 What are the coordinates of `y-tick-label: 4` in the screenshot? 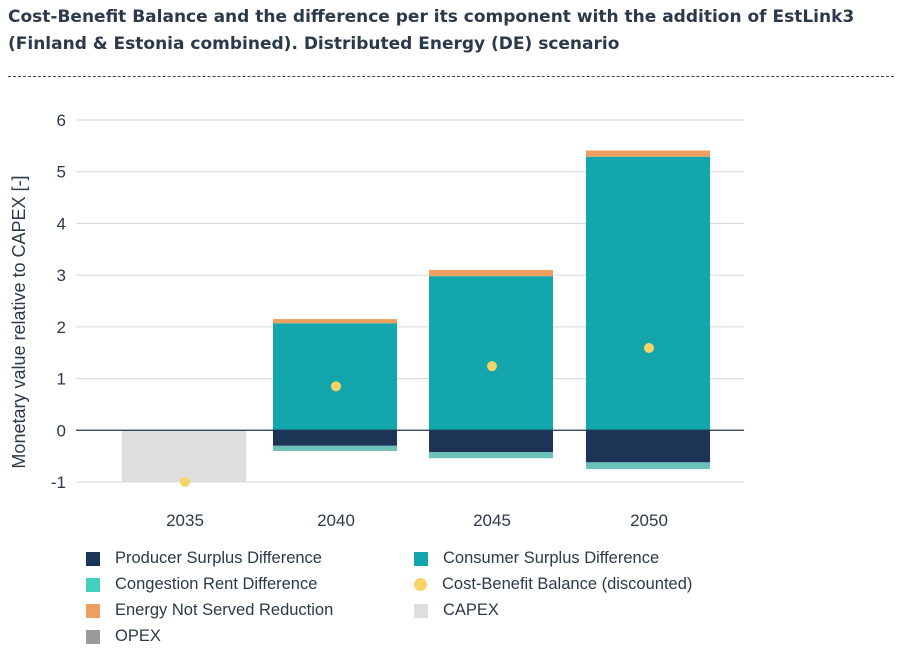 It's located at (61, 223).